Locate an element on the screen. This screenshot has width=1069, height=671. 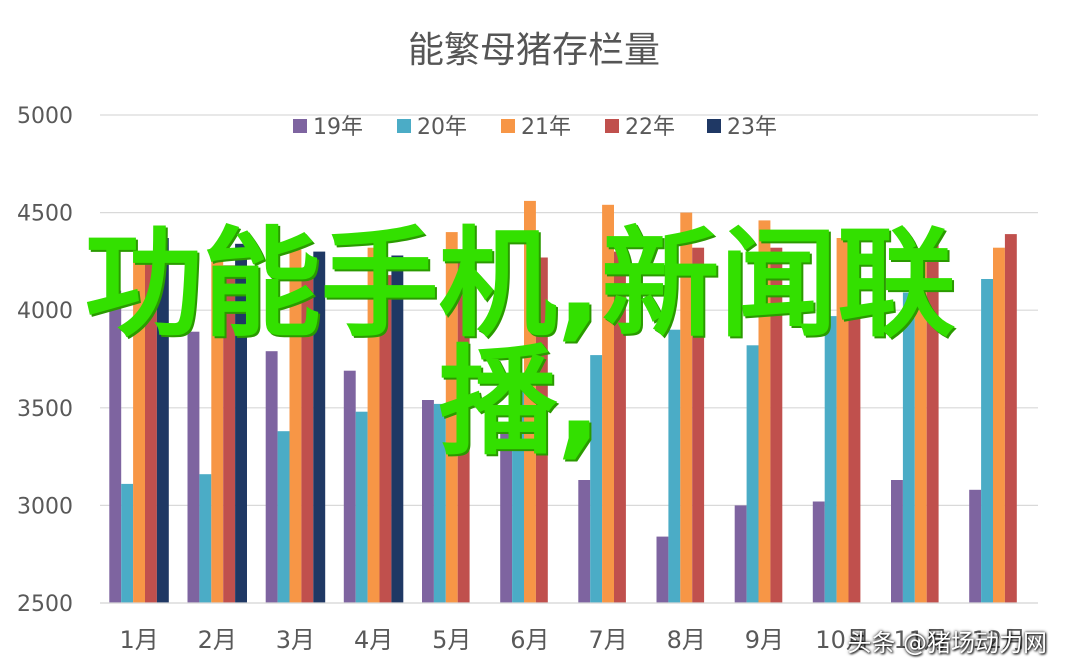
x-tick-label: 5月 is located at coordinates (451, 640).